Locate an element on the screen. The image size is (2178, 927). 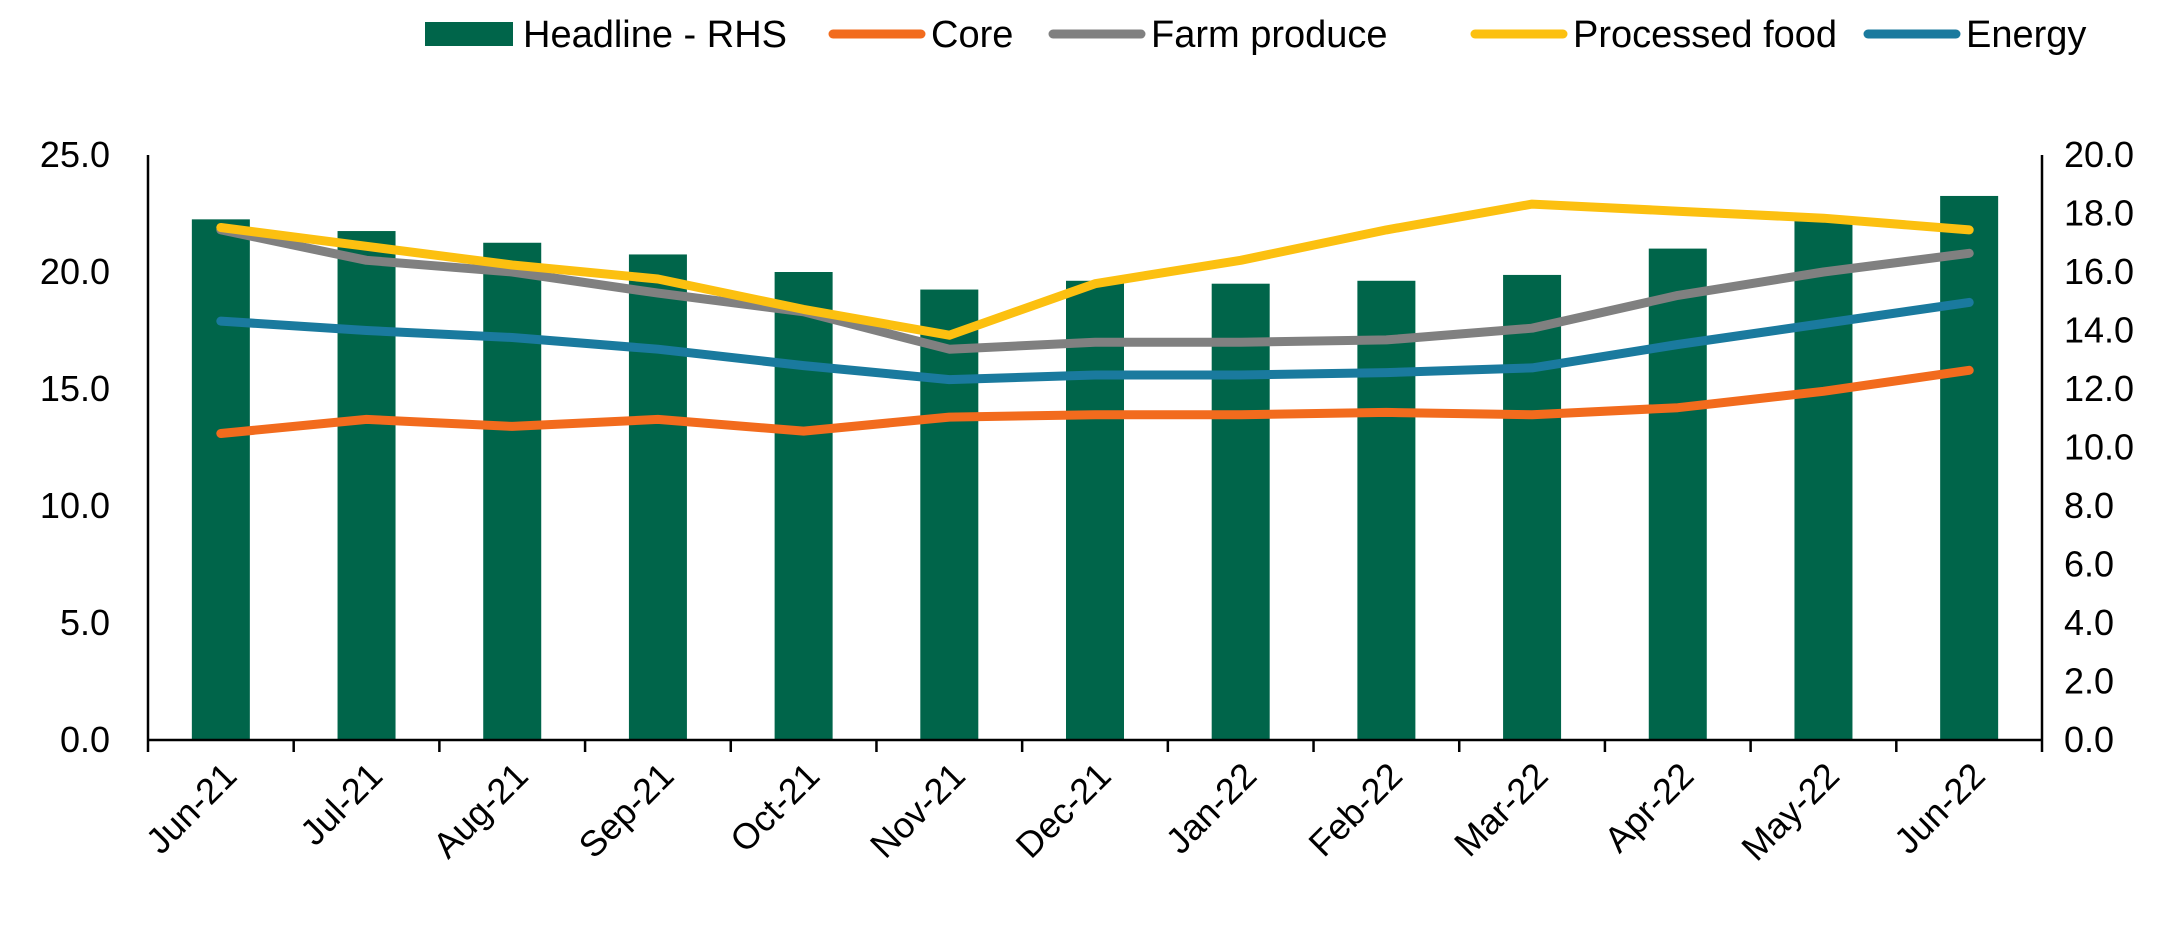
legend-label: Energy is located at coordinates (2026, 35).